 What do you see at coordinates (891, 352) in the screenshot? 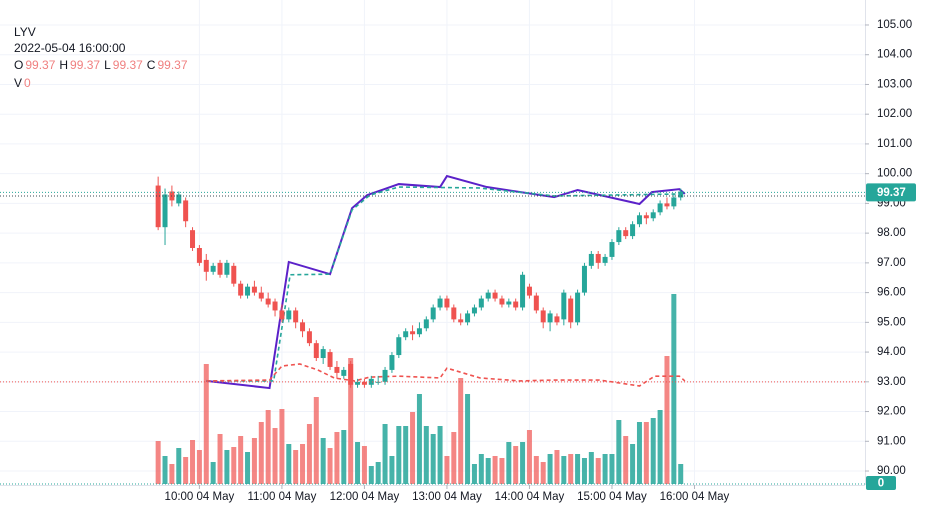
I see `y-tick-label: 94.00` at bounding box center [891, 352].